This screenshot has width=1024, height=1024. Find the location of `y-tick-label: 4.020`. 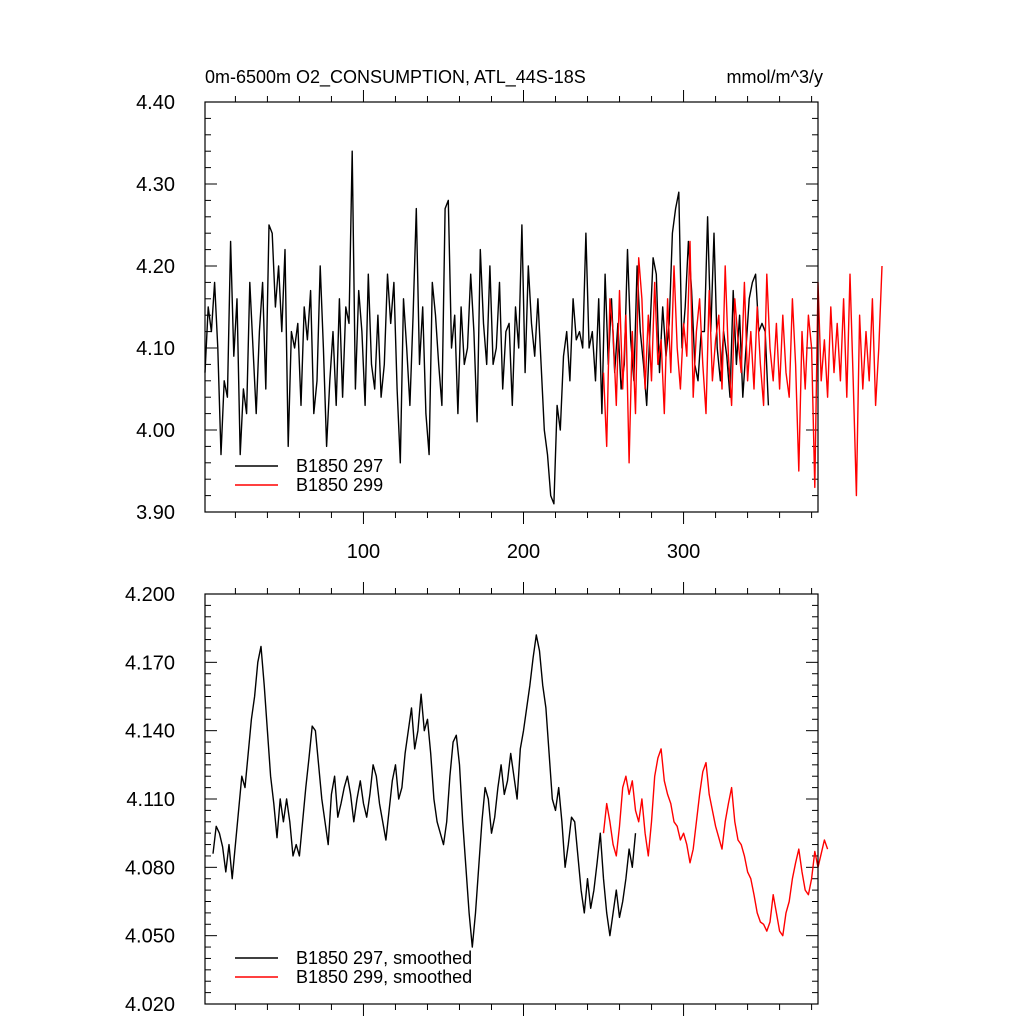

y-tick-label: 4.020 is located at coordinates (150, 1005).